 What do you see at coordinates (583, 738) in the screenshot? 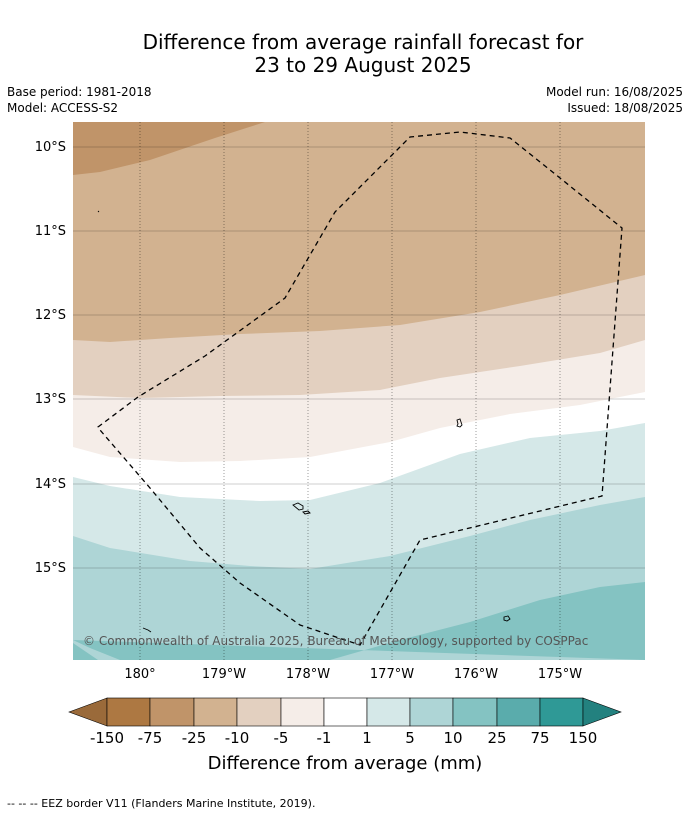
I see `colorbar-label: 150` at bounding box center [583, 738].